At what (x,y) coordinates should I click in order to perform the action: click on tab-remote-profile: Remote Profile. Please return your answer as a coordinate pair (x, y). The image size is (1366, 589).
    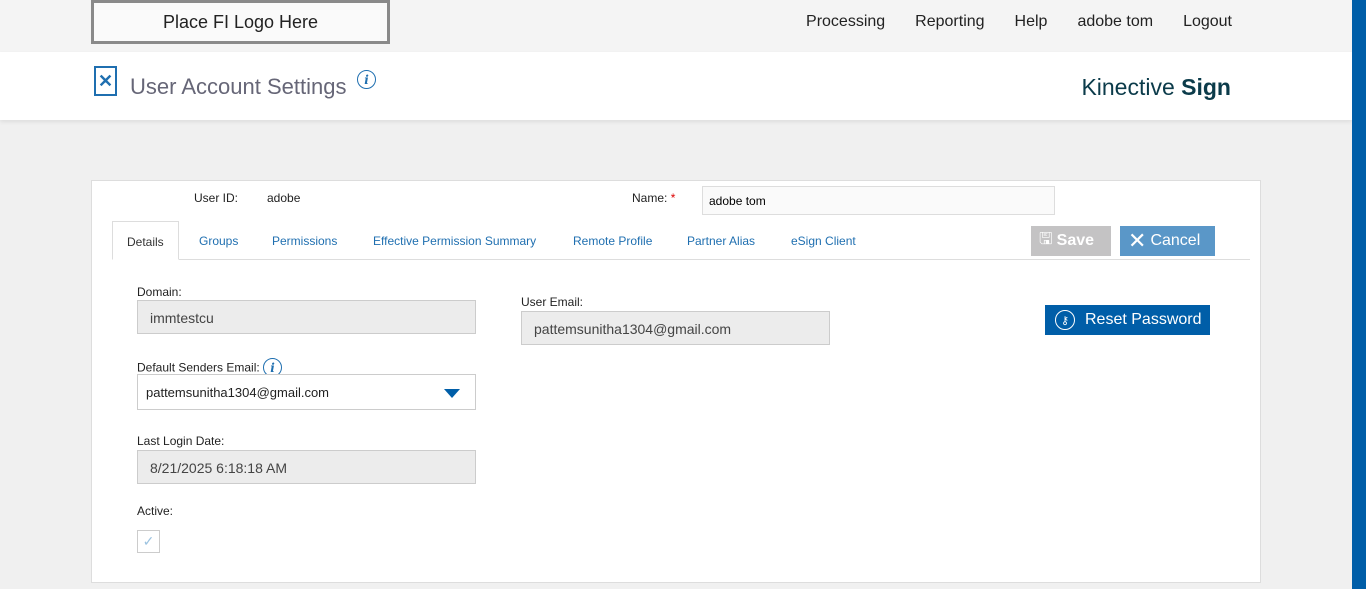
    Looking at the image, I should click on (613, 241).